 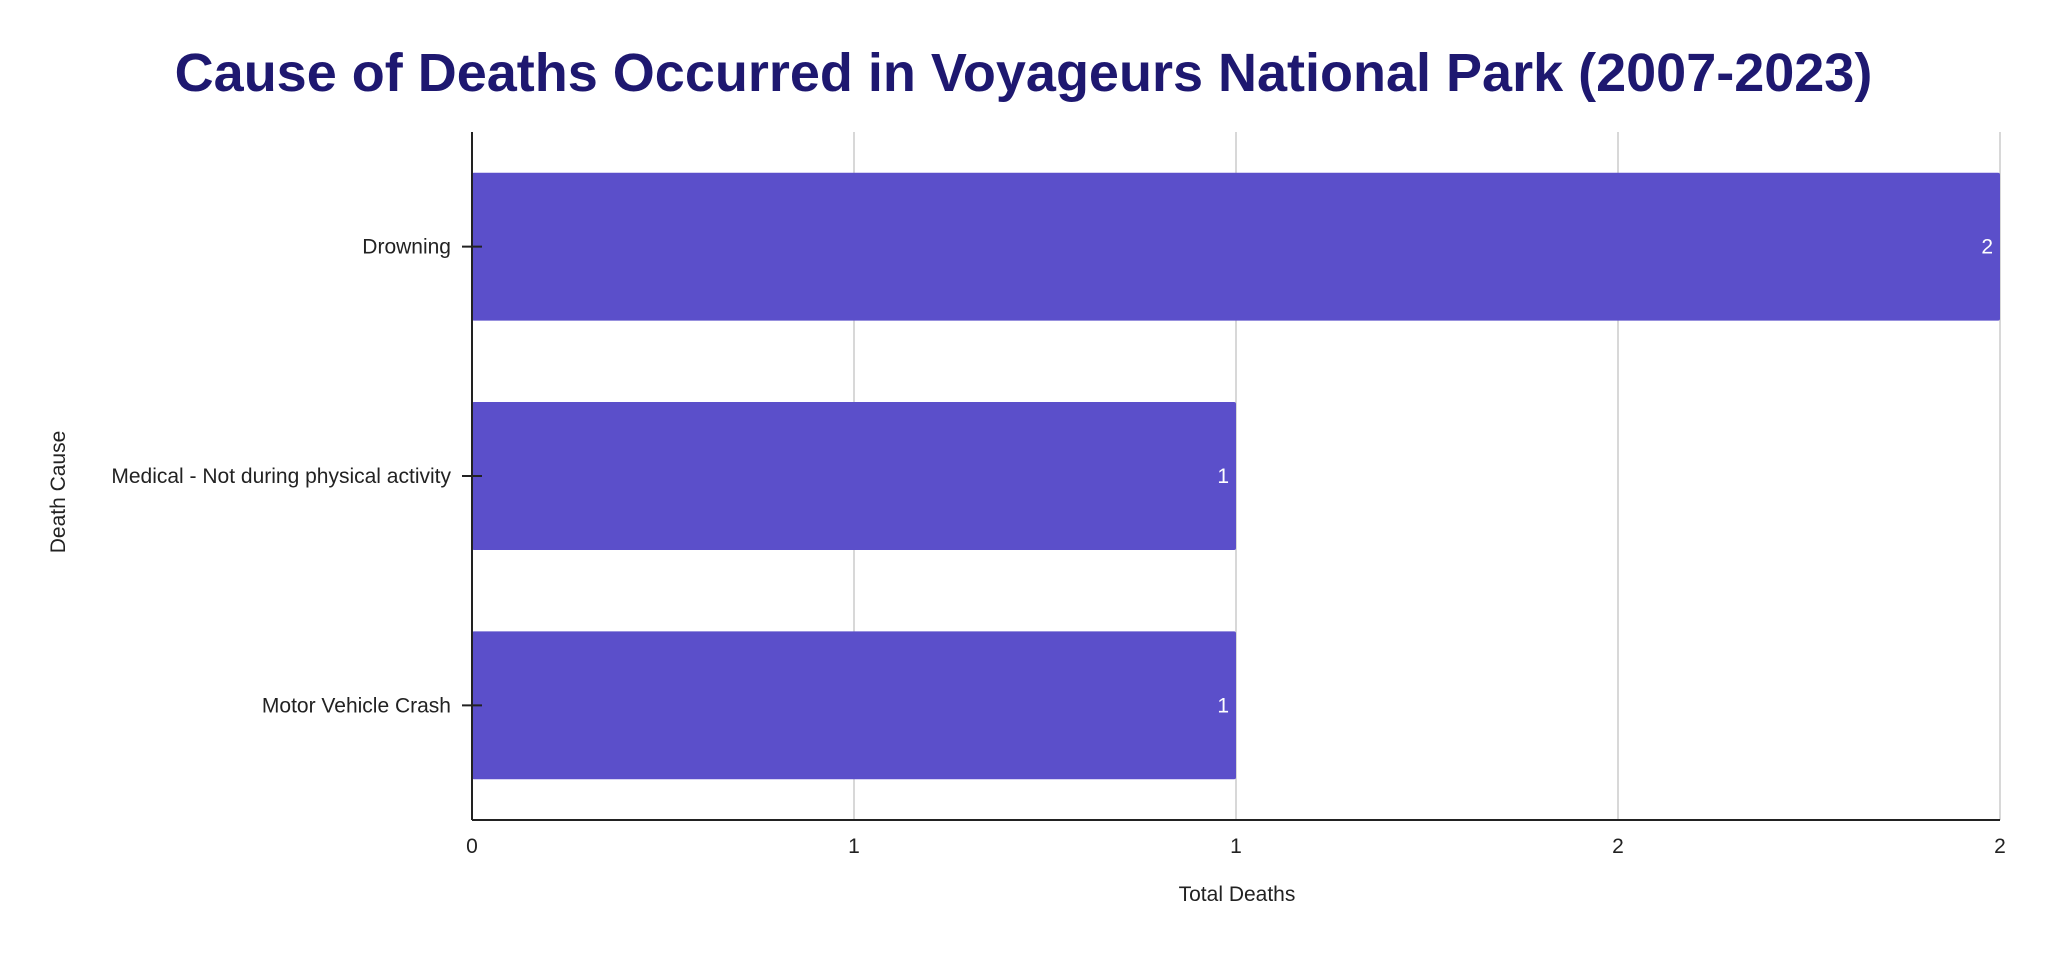 I want to click on category-label: Drowning, so click(x=406, y=247).